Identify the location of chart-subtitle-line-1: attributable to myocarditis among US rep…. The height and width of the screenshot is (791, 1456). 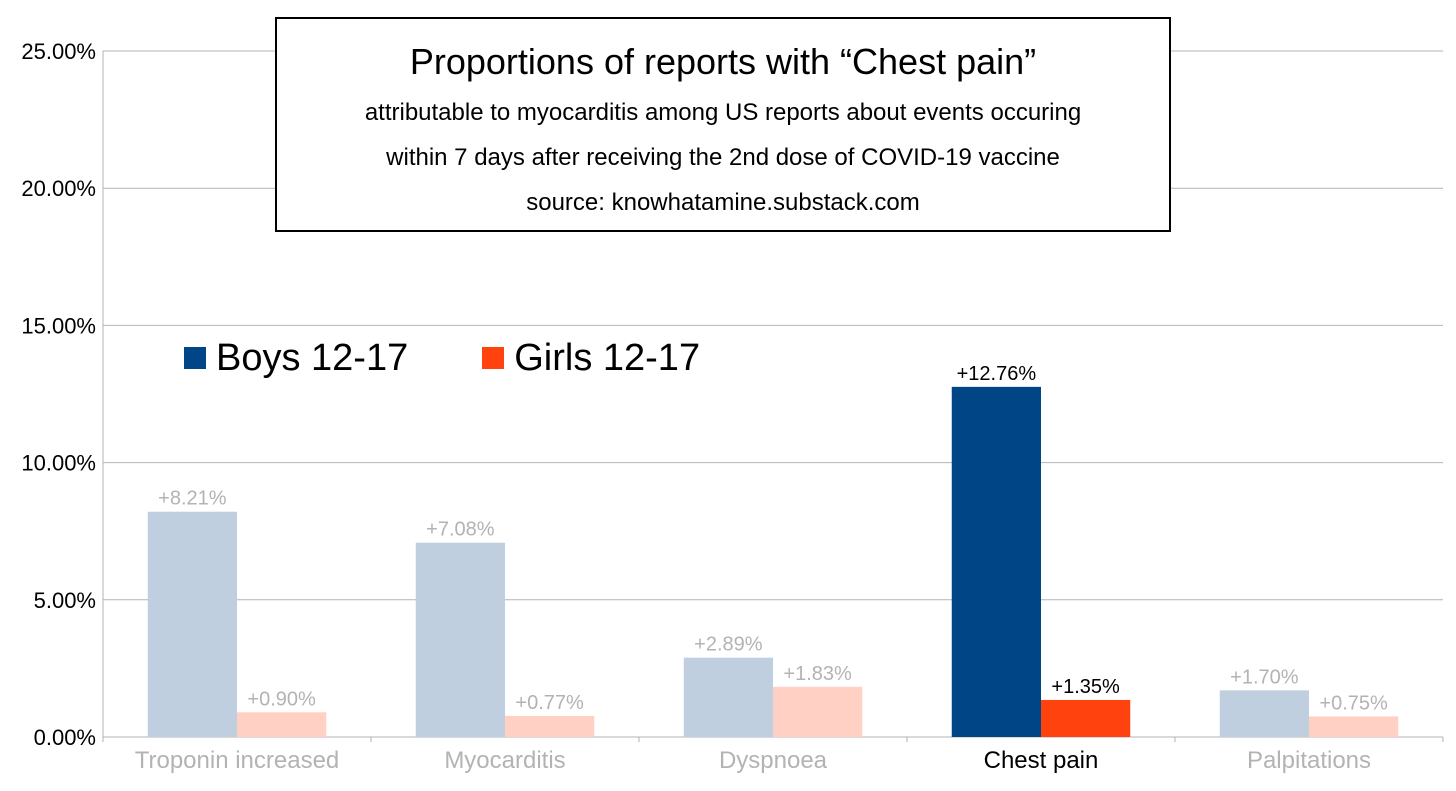
(723, 112).